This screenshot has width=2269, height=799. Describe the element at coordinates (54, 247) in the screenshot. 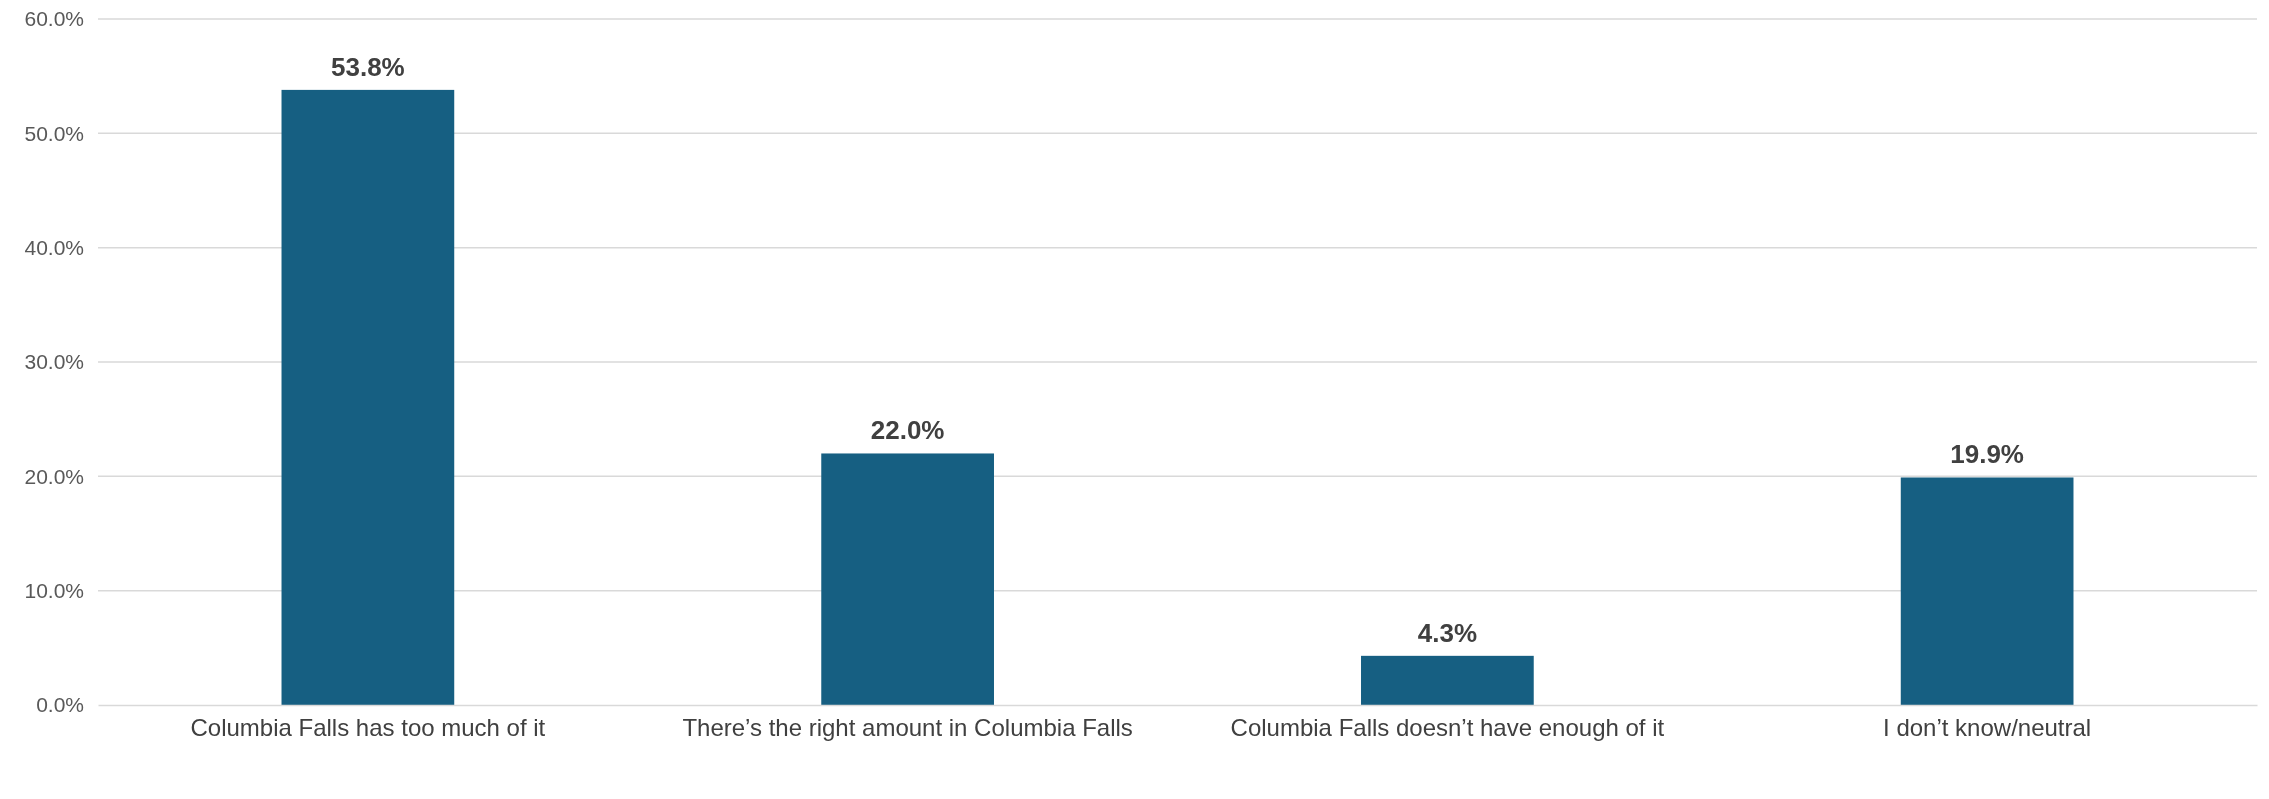

I see `y-tick-label: 40.0%` at that location.